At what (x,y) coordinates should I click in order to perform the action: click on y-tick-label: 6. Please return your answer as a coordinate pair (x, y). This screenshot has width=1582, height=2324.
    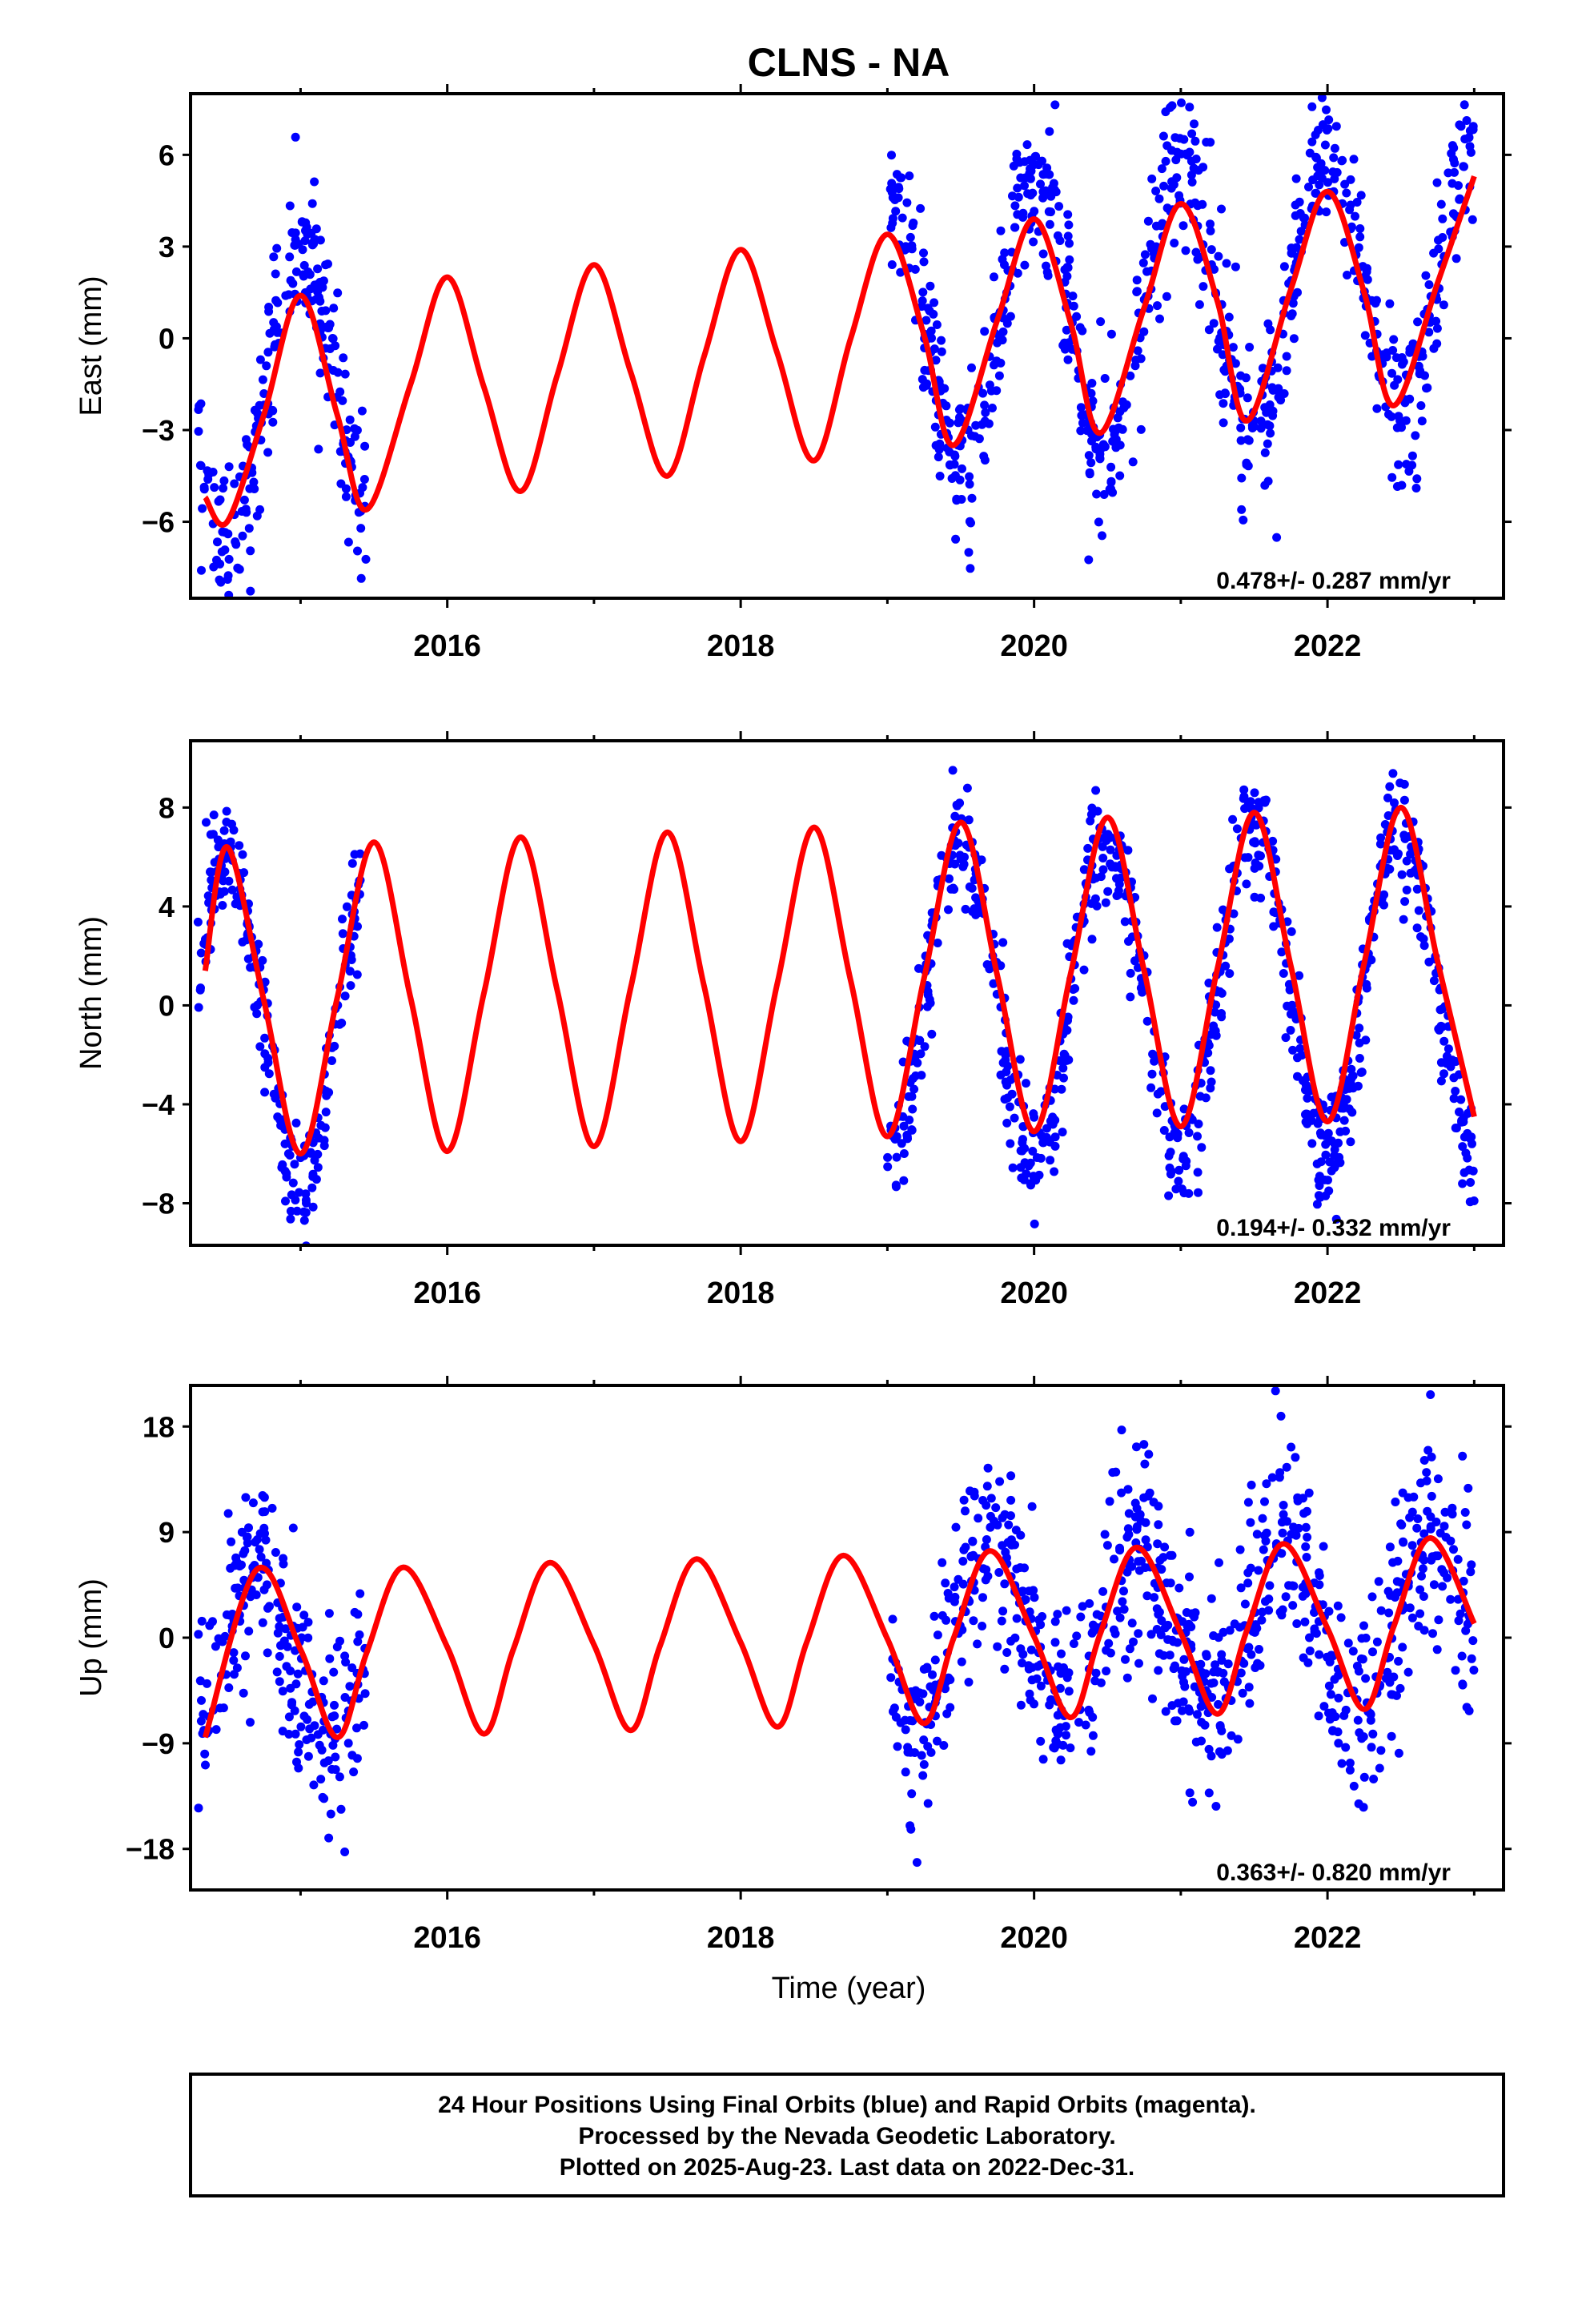
    Looking at the image, I should click on (167, 155).